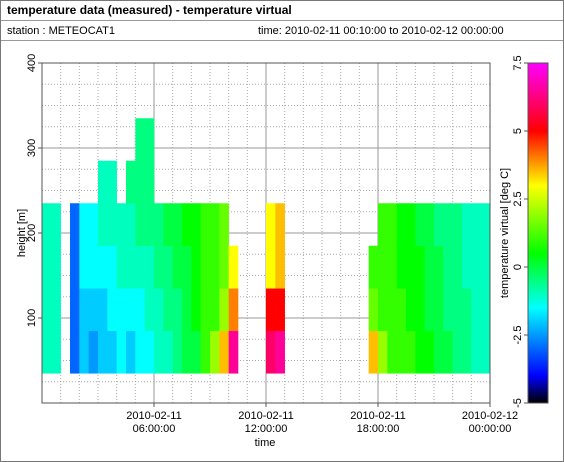  Describe the element at coordinates (538, 233) in the screenshot. I see `colorbar` at that location.